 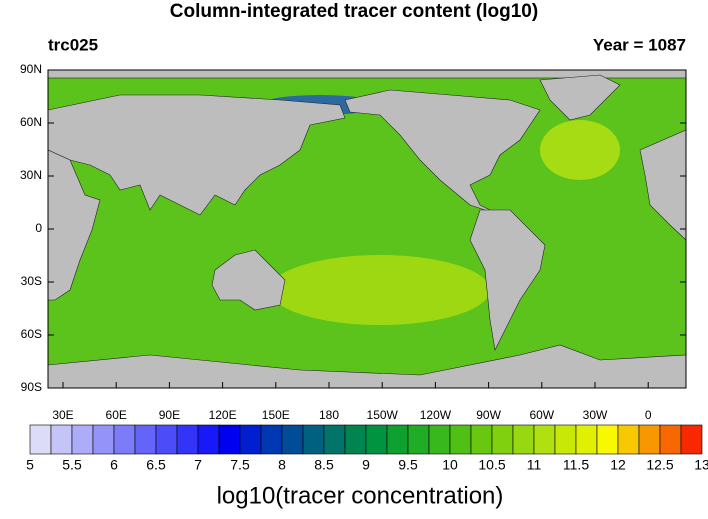 What do you see at coordinates (31, 281) in the screenshot?
I see `lat-label: 30S` at bounding box center [31, 281].